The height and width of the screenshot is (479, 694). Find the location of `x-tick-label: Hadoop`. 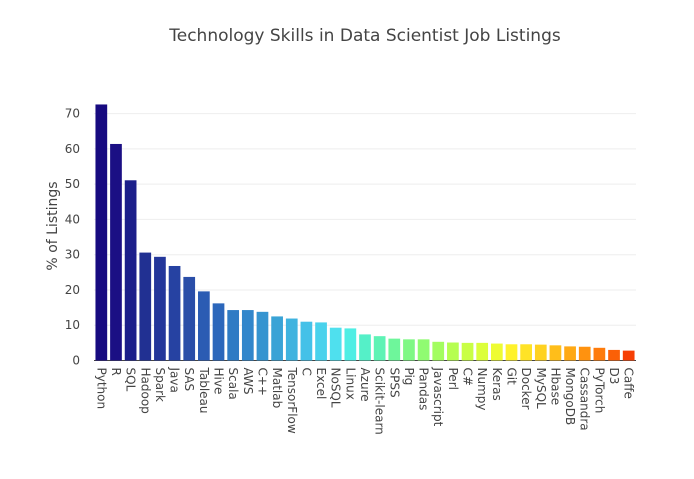

x-tick-label: Hadoop is located at coordinates (145, 391).